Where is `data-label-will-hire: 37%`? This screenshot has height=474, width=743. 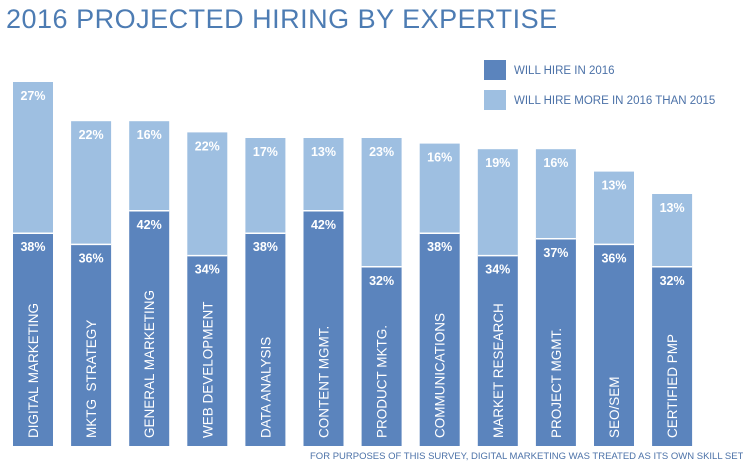
data-label-will-hire: 37% is located at coordinates (555, 253).